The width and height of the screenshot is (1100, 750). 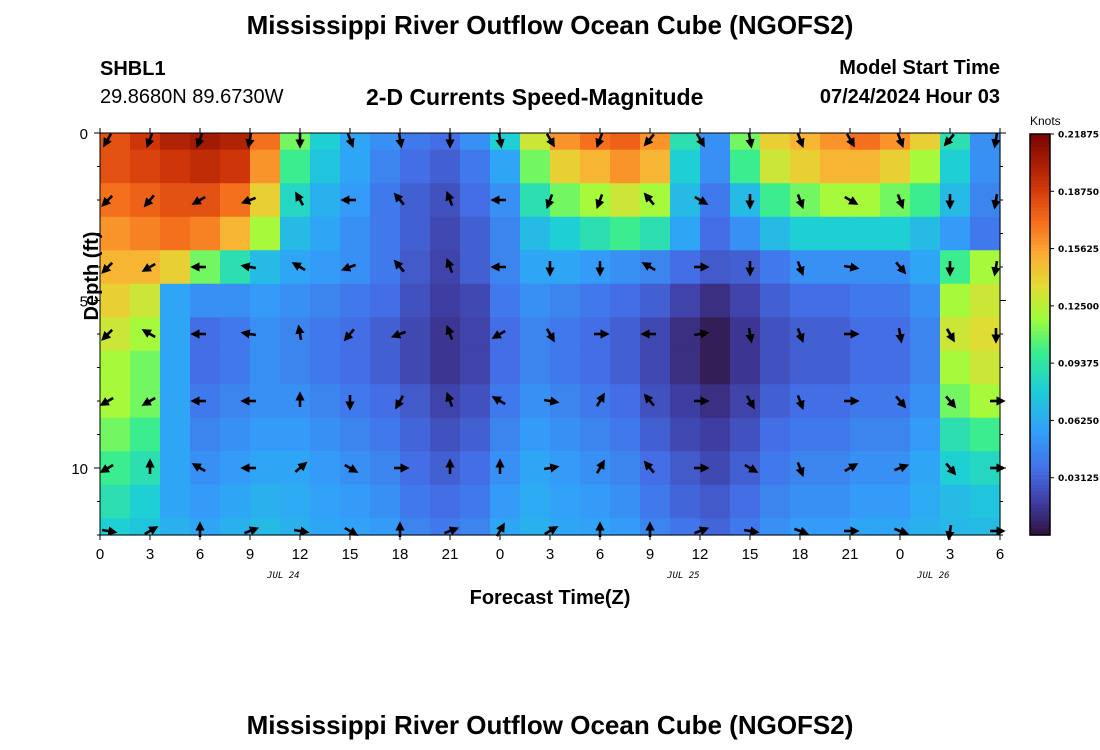 I want to click on colorbar-tick-label: 0.03125, so click(x=1078, y=479).